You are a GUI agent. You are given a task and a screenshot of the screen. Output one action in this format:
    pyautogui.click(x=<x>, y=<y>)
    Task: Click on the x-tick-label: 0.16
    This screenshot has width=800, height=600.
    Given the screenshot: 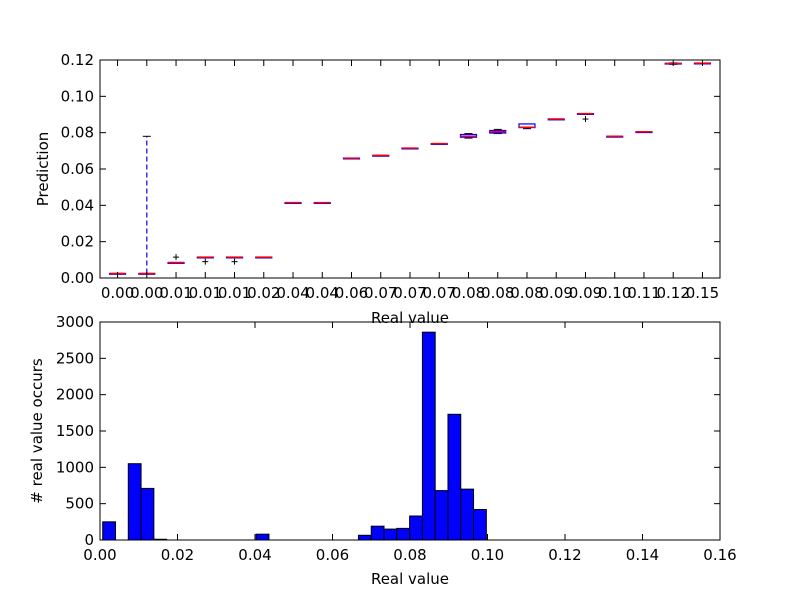 What is the action you would take?
    pyautogui.click(x=719, y=555)
    